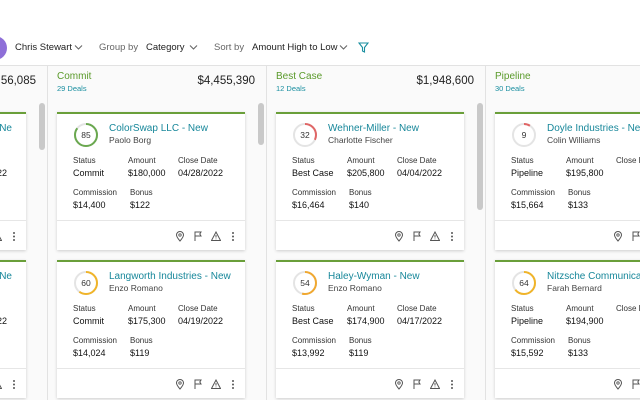 The width and height of the screenshot is (640, 400). Describe the element at coordinates (44, 47) in the screenshot. I see `user-select: Chris Stewart` at that location.